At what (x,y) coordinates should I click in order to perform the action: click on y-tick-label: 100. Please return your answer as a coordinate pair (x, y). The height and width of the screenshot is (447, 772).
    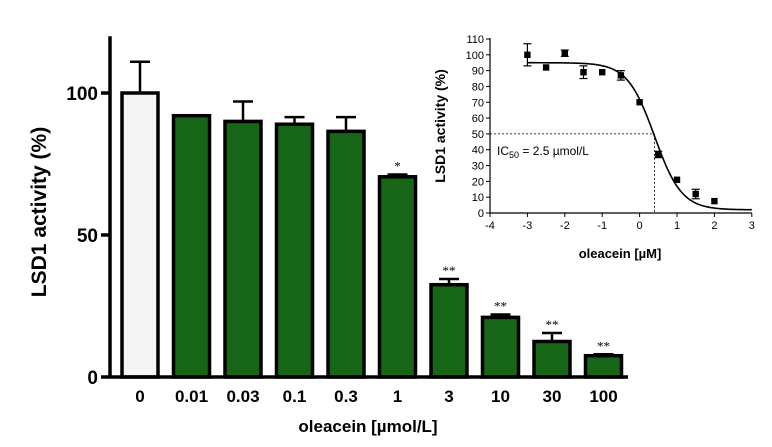
    Looking at the image, I should click on (82, 94).